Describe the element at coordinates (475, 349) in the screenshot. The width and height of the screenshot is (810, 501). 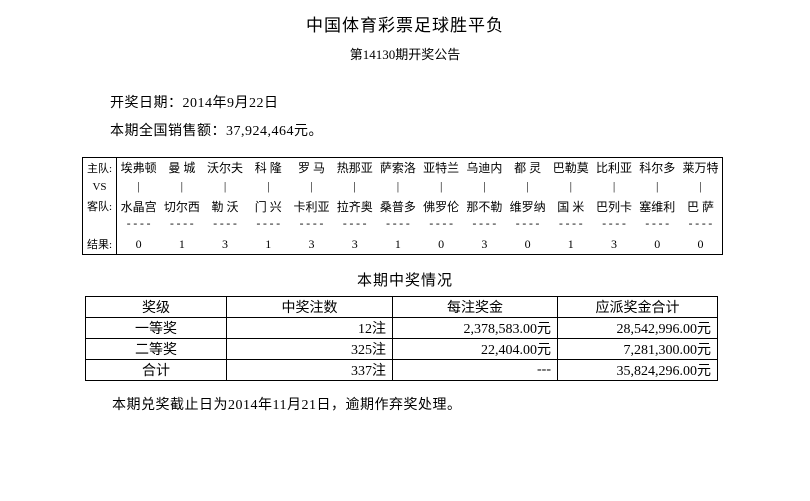
I see `prize-per-bet-cell: 22,404.00元` at that location.